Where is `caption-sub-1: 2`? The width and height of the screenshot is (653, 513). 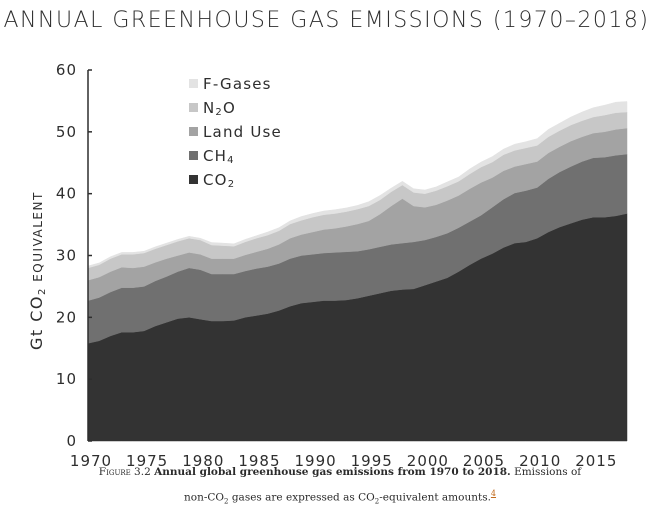
caption-sub-1: 2 is located at coordinates (226, 501).